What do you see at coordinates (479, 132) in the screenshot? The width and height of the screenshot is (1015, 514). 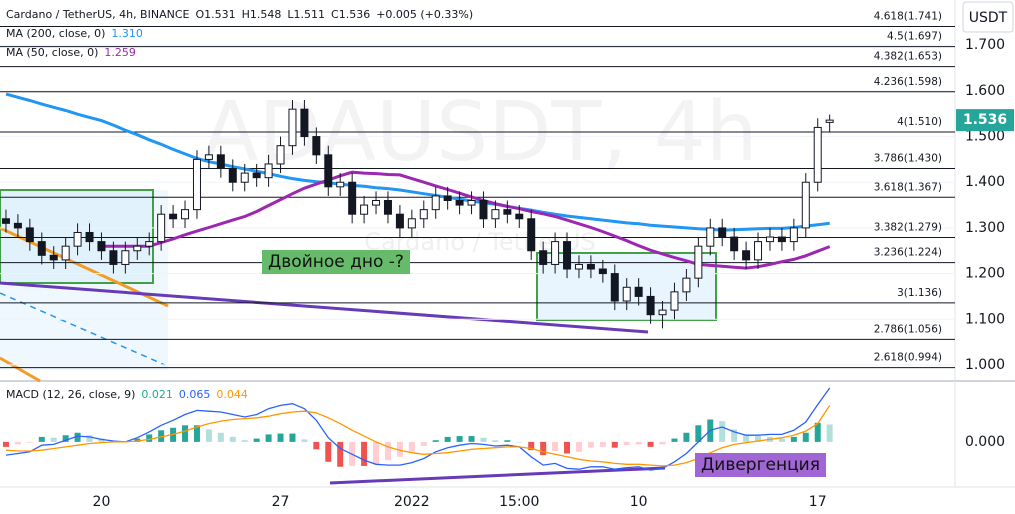 I see `watermark: ADAUSDT, 4h` at bounding box center [479, 132].